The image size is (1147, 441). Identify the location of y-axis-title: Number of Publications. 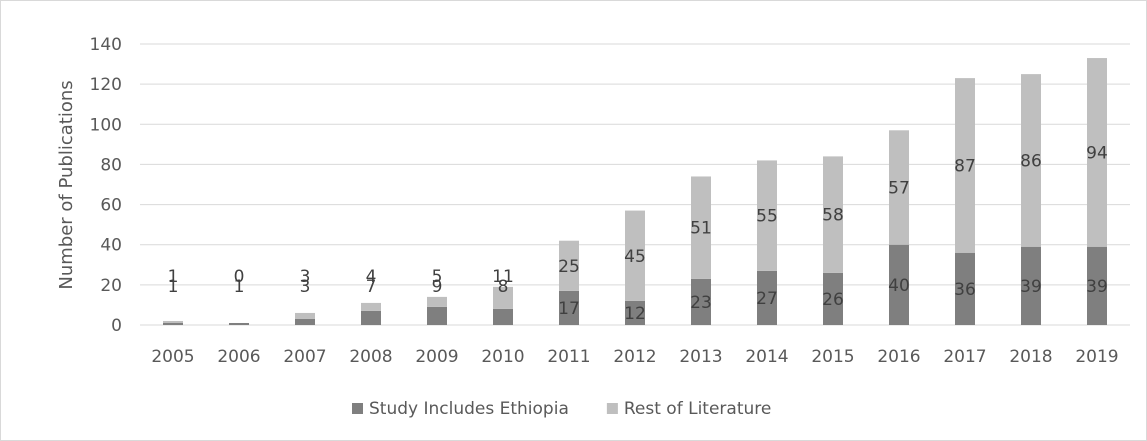
(66, 184).